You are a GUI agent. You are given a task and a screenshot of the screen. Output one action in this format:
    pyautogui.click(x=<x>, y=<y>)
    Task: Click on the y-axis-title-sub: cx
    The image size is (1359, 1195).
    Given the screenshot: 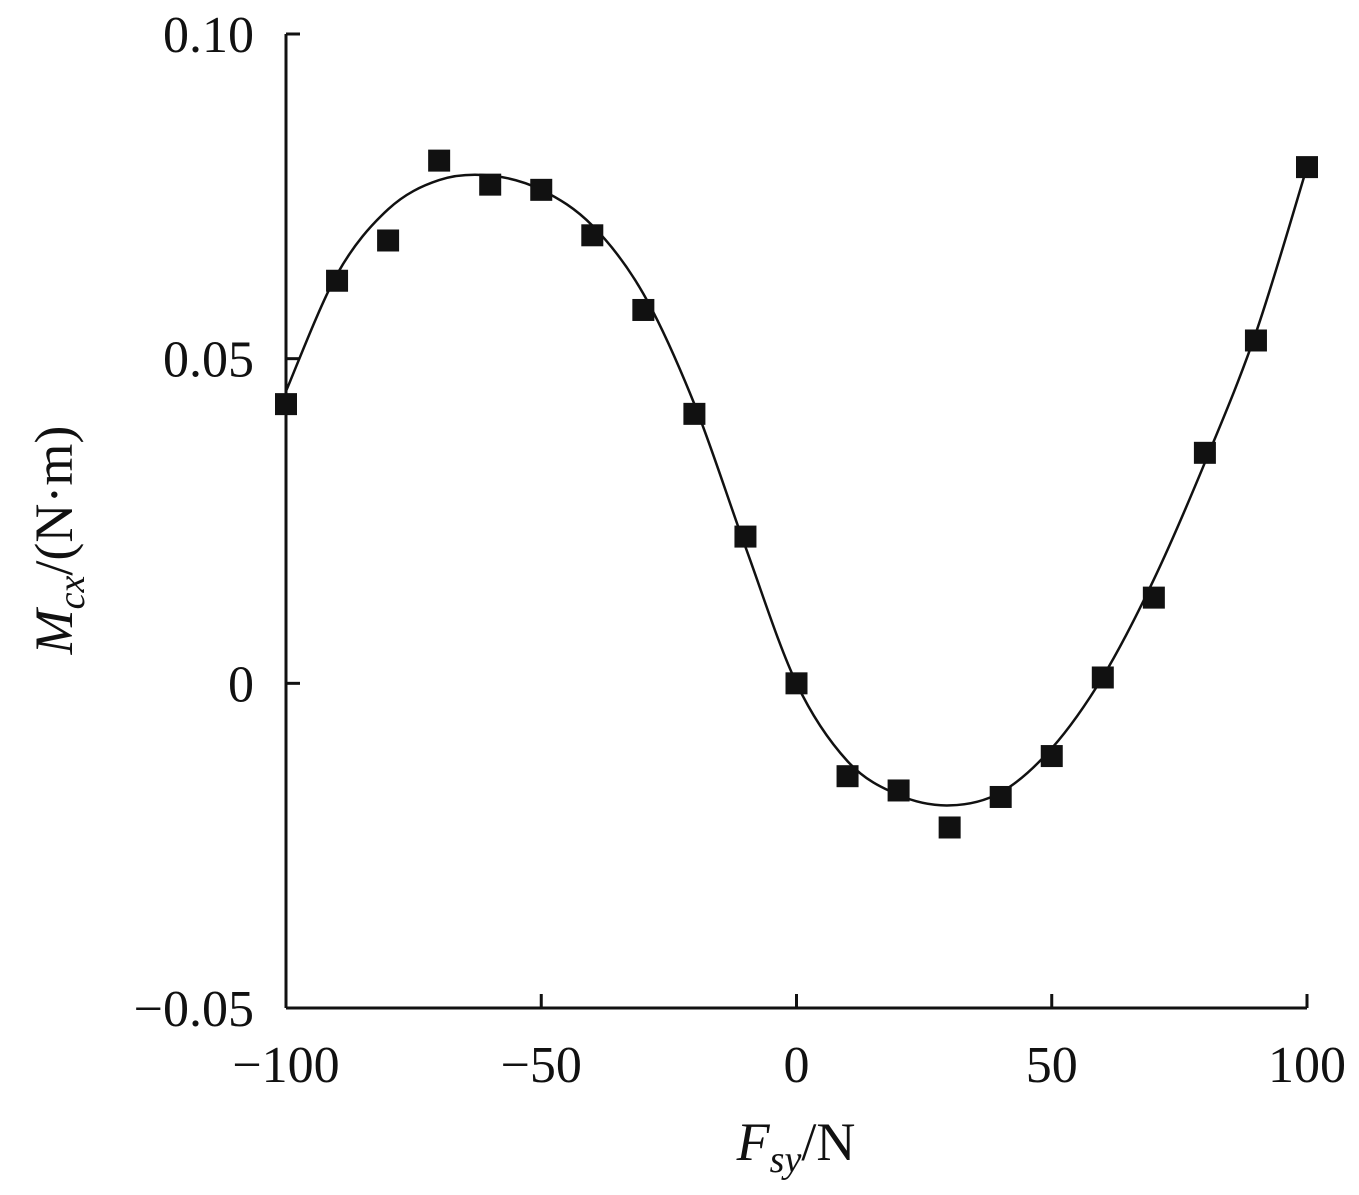 What is the action you would take?
    pyautogui.click(x=72, y=592)
    